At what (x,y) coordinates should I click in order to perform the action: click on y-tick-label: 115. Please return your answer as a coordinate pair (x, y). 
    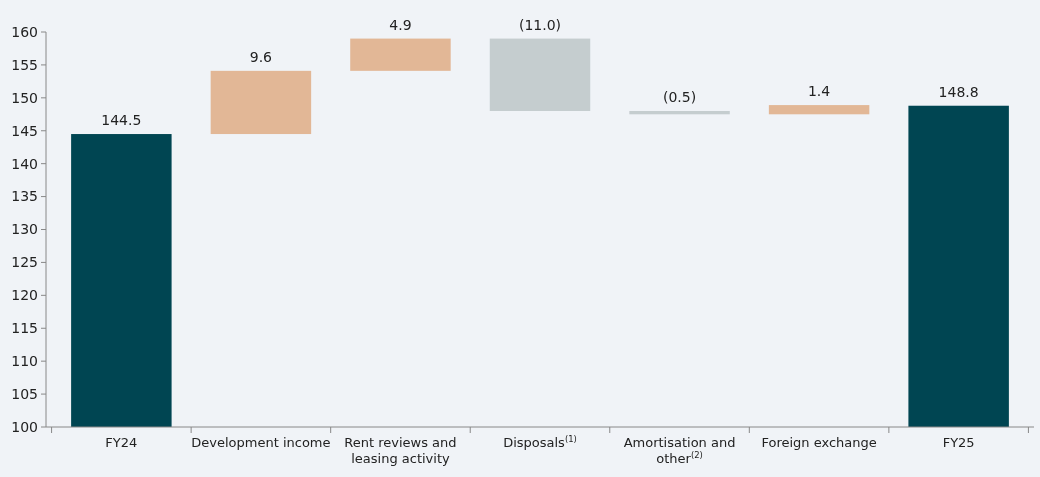
    Looking at the image, I should click on (24, 328).